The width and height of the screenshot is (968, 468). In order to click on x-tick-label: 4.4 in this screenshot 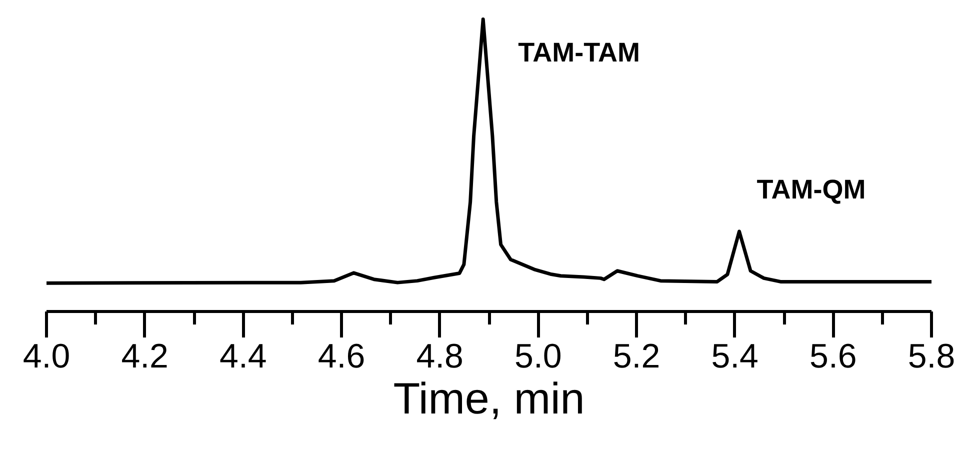, I will do `click(243, 357)`.